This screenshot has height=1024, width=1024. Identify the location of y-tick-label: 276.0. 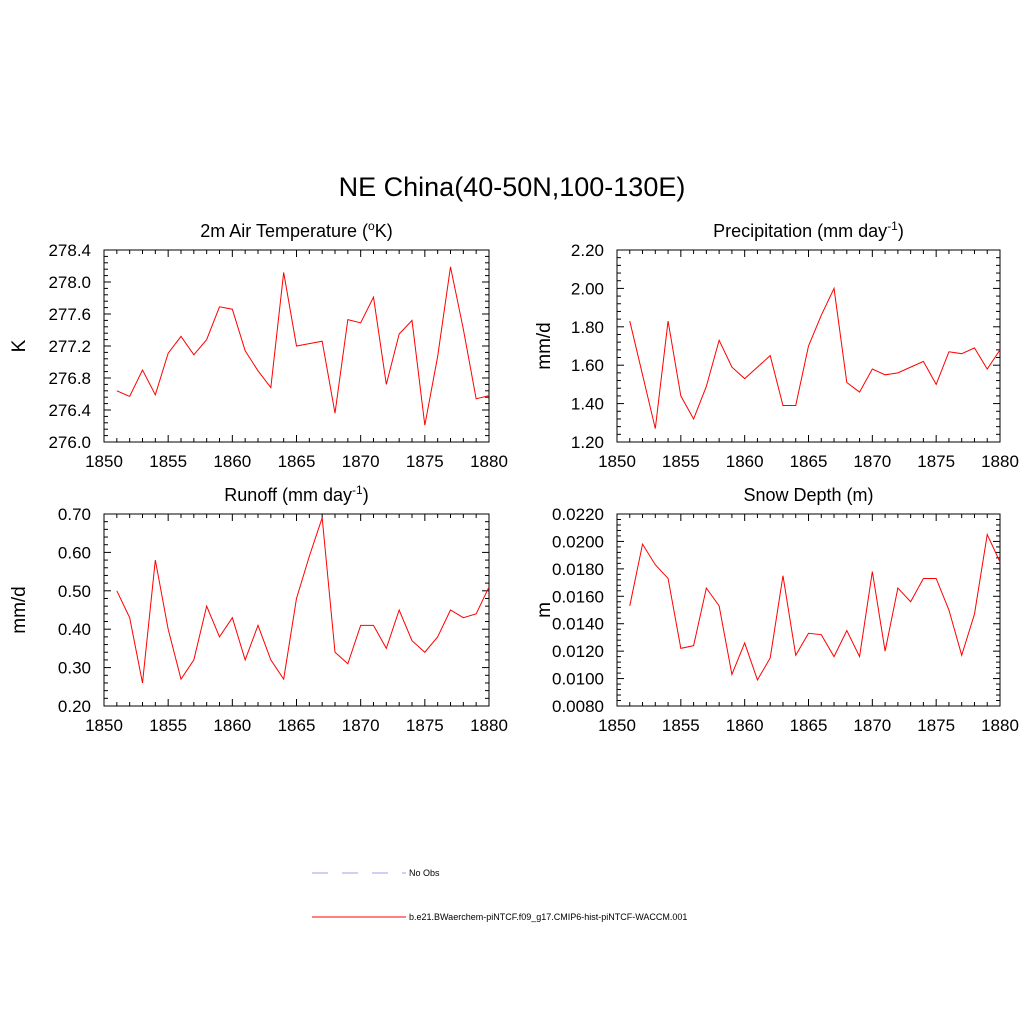
(69, 442).